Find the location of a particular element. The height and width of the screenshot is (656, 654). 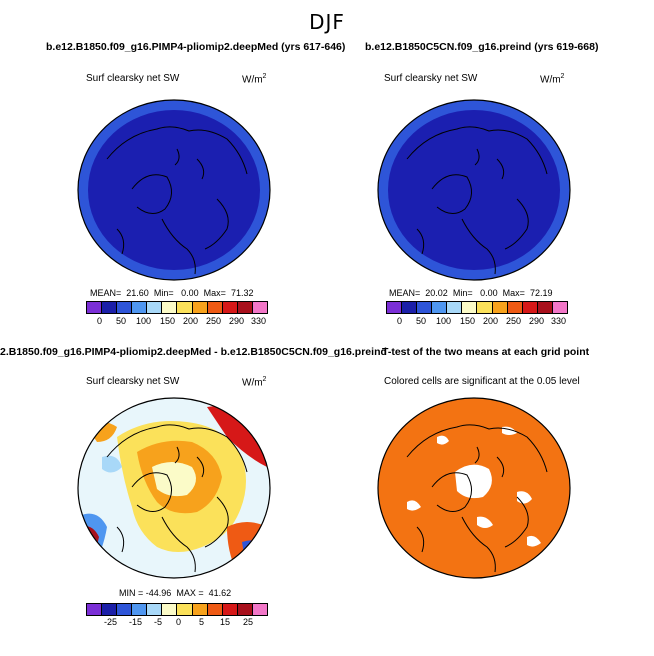

colorbar-top-left is located at coordinates (177, 307).